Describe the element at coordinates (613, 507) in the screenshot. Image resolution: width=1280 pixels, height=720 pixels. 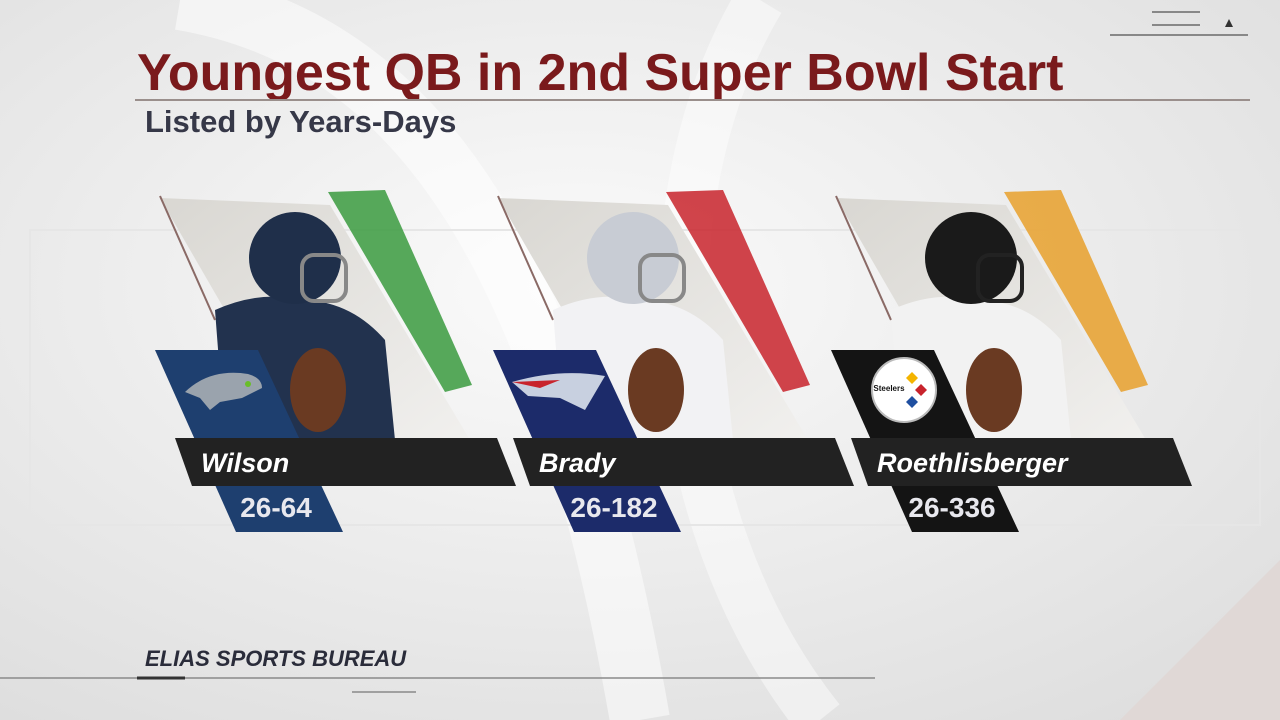
I see `player-age: 26-182` at that location.